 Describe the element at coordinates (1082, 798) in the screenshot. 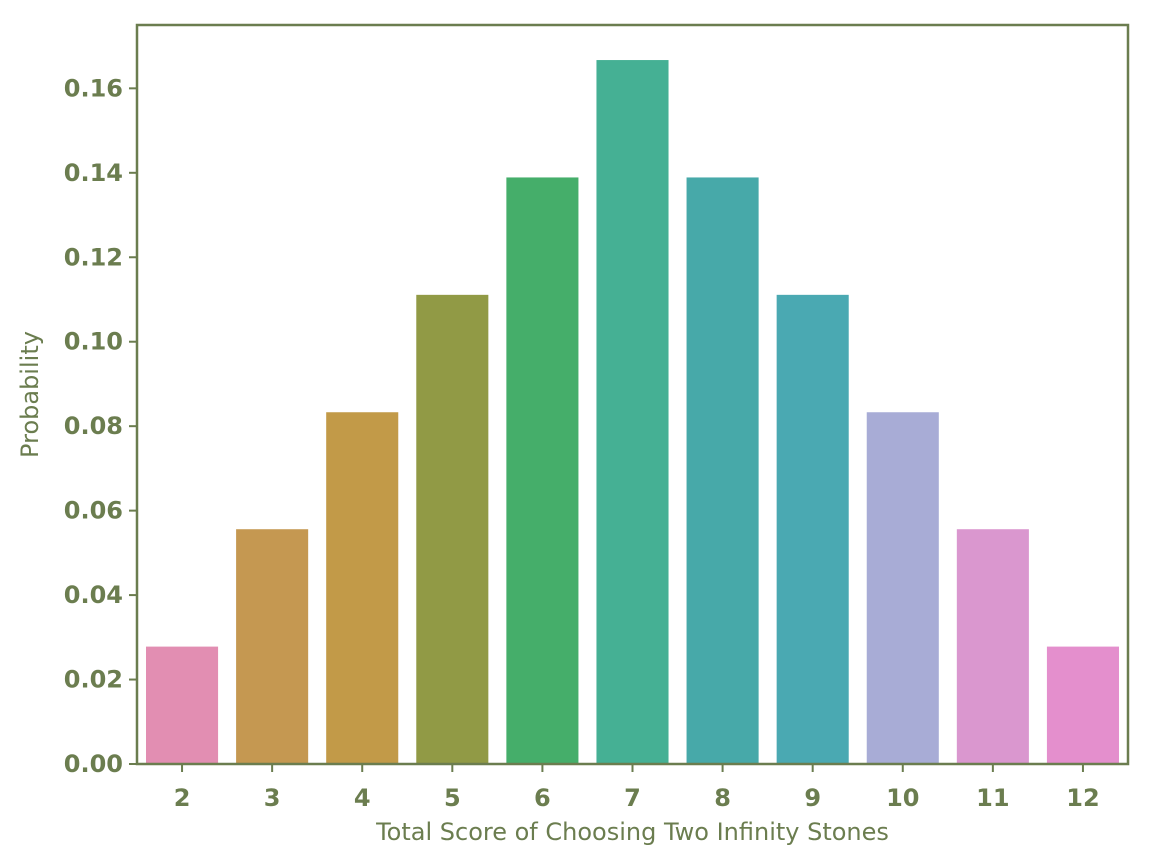

I see `x-tick-label: 12` at that location.